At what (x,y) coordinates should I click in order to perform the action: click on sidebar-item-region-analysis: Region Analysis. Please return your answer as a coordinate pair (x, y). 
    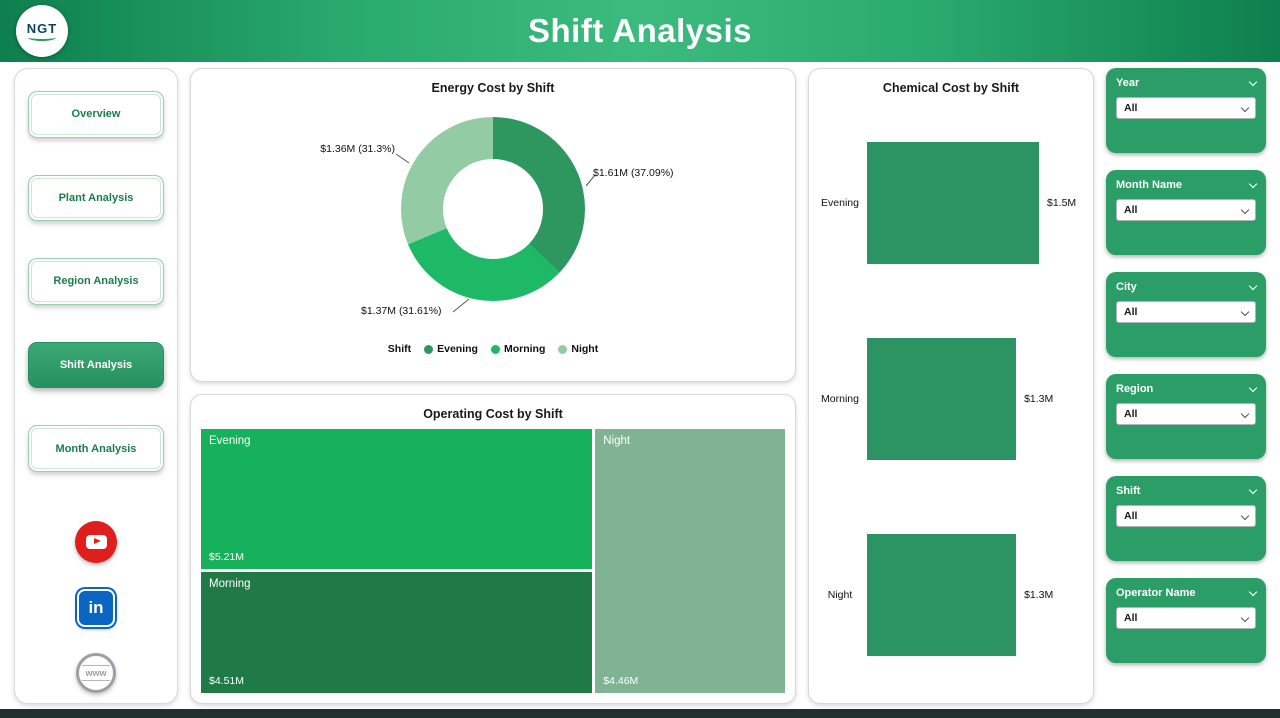
    Looking at the image, I should click on (96, 281).